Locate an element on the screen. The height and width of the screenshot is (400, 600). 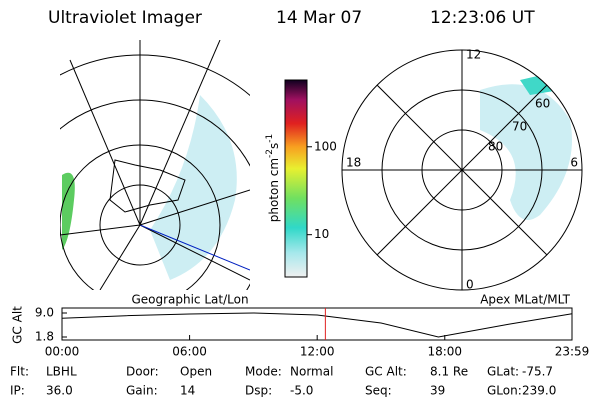
info-label: Gain: is located at coordinates (142, 391).